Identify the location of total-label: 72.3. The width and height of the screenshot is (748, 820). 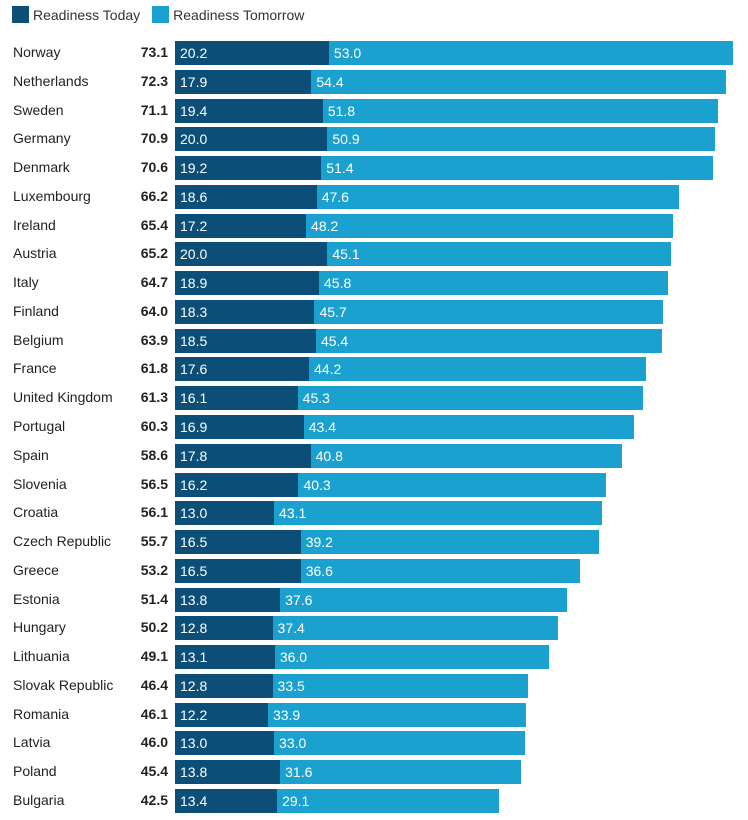
(154, 80).